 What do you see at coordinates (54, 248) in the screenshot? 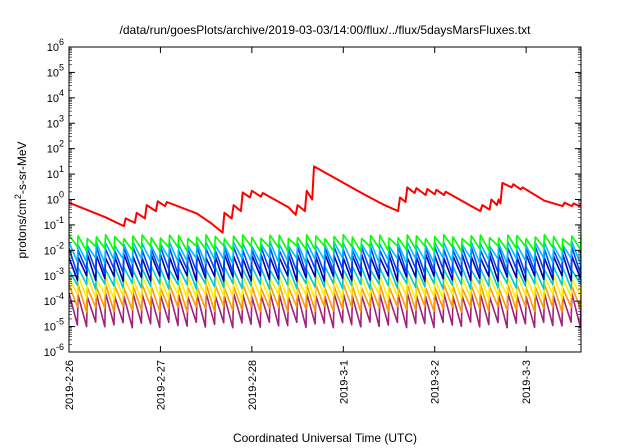
I see `y-tick-label: 10⁻²` at bounding box center [54, 248].